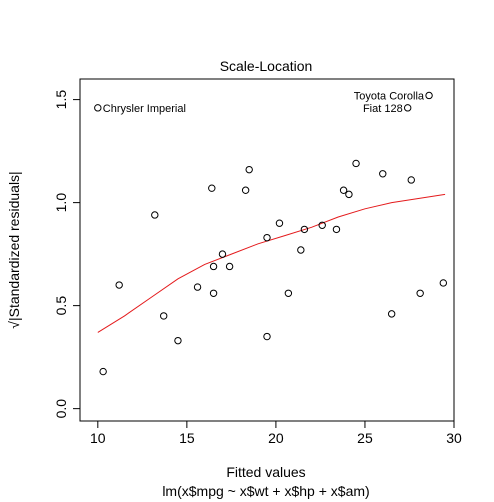 The image size is (494, 502). I want to click on x-axis-sublabel: lm(x$mpg ~ x$wt + x$hp + x$am), so click(265, 491).